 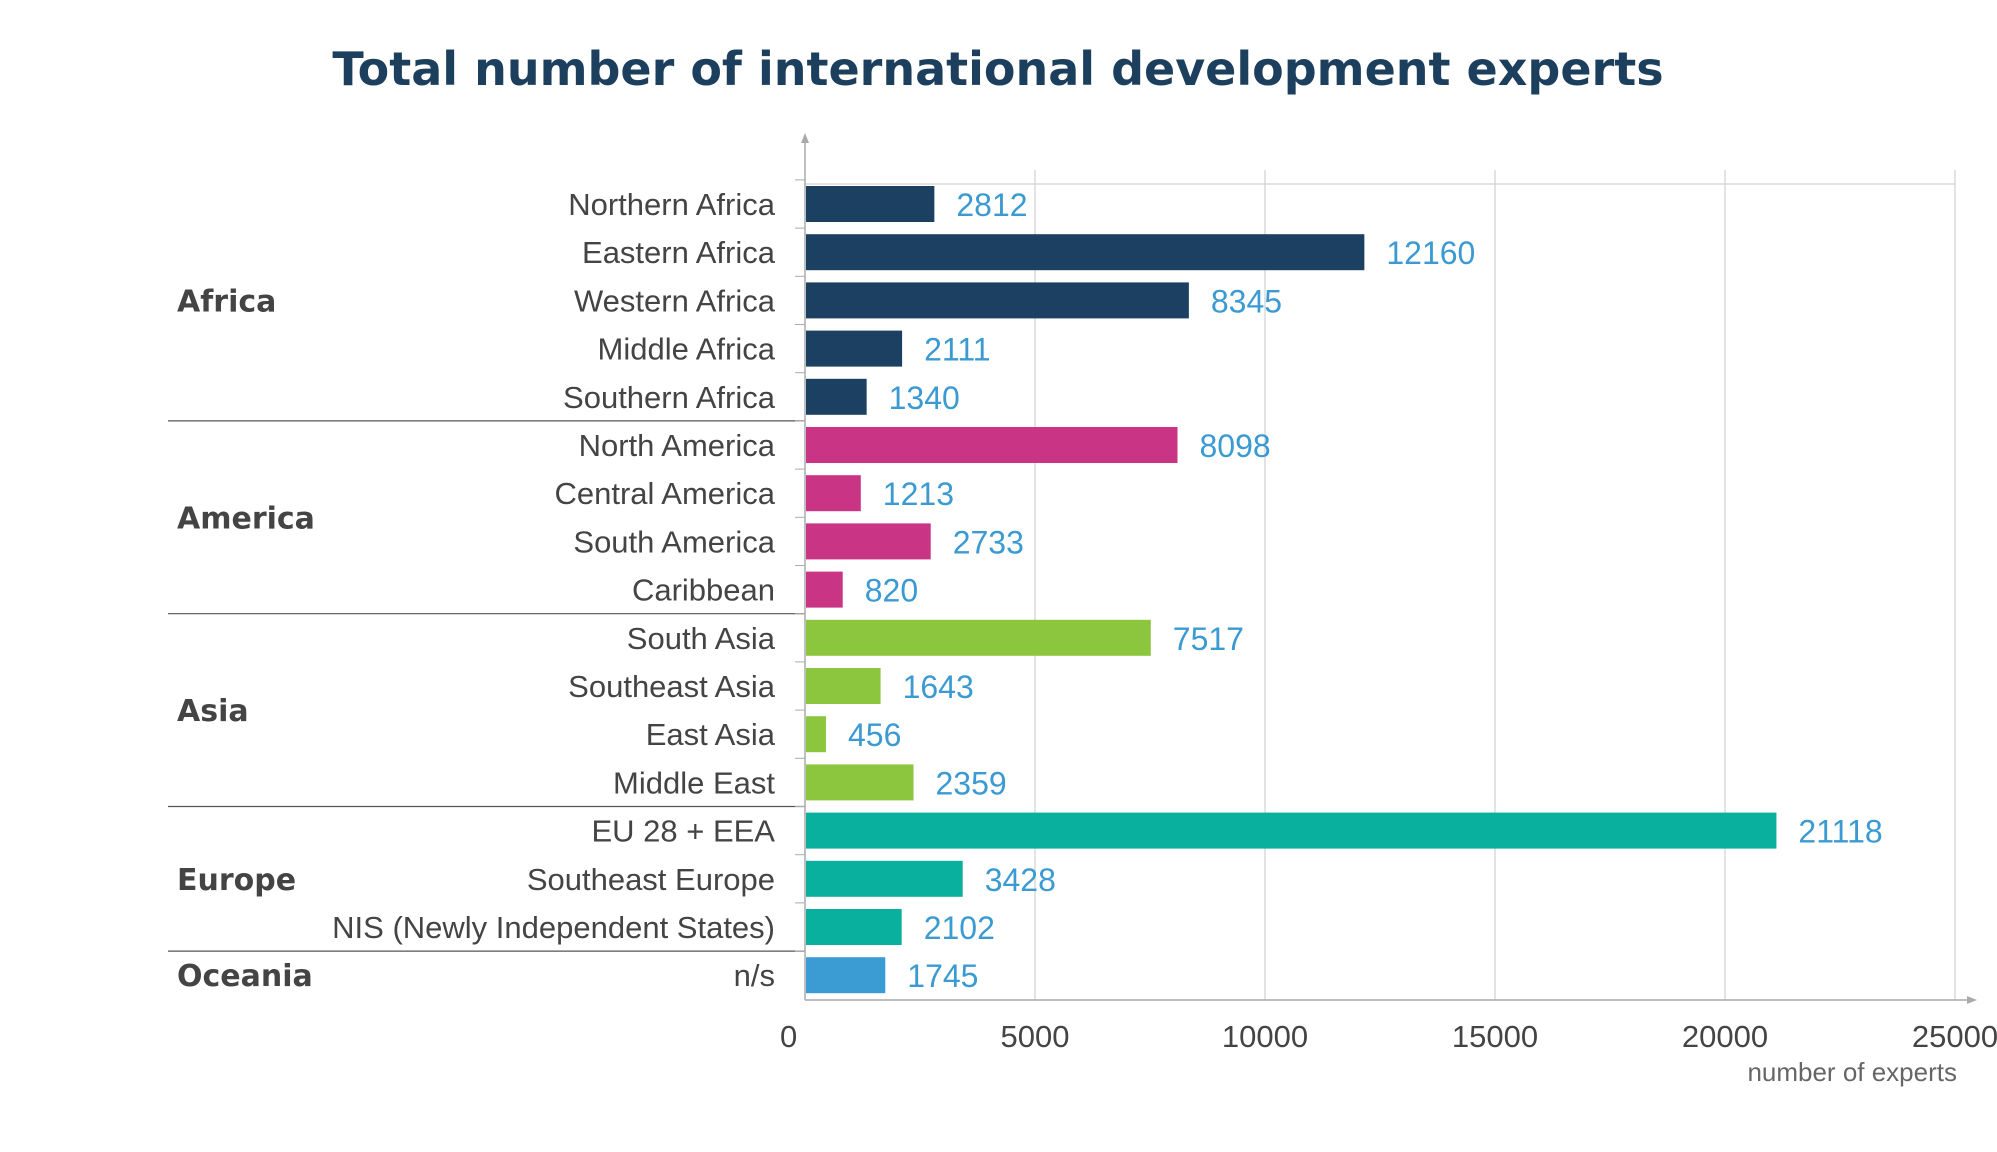 What do you see at coordinates (675, 300) in the screenshot?
I see `category-label: Western Africa` at bounding box center [675, 300].